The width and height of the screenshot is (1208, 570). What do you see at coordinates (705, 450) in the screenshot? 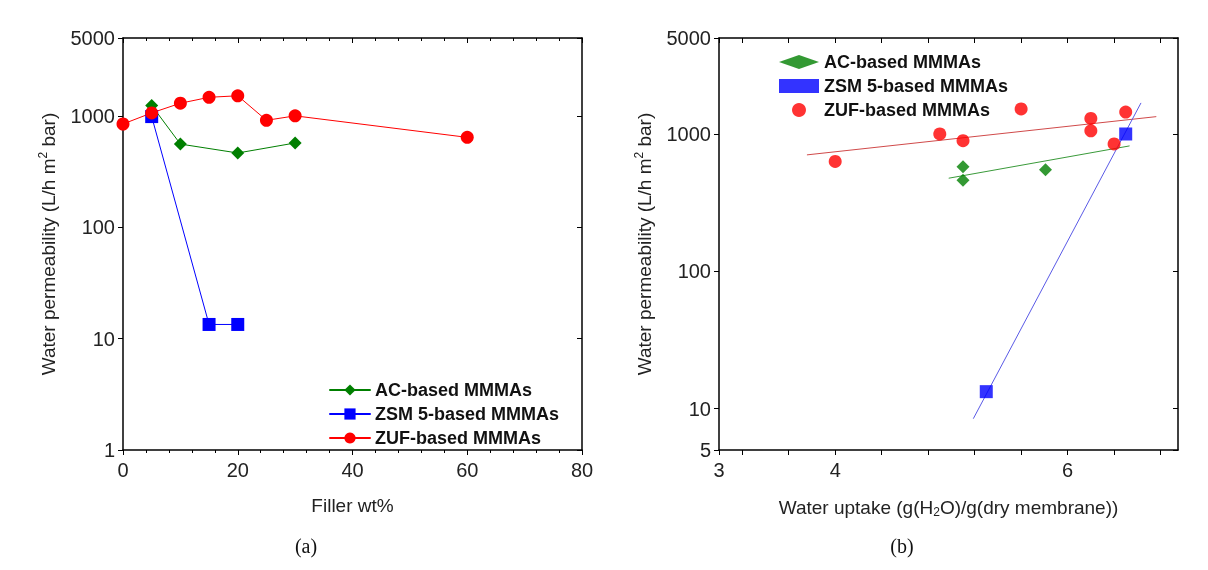
I see `y-tick-label: 5` at bounding box center [705, 450].